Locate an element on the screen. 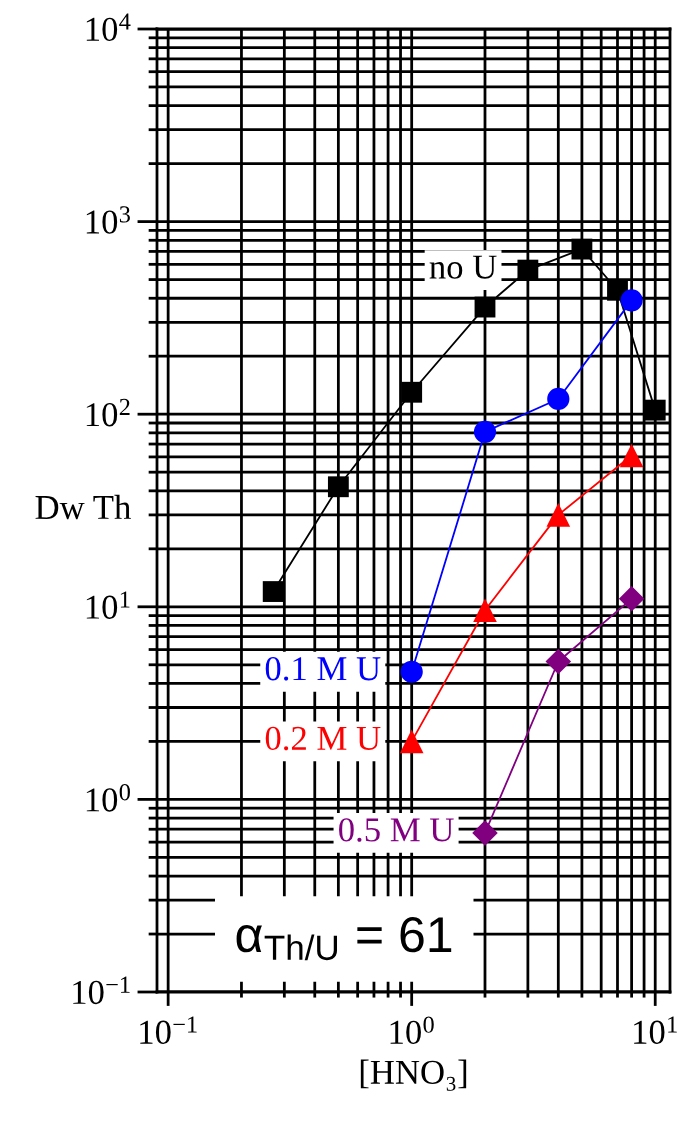 Image resolution: width=690 pixels, height=1133 pixels. x-tick-label: 10$^{0}$ is located at coordinates (412, 1030).